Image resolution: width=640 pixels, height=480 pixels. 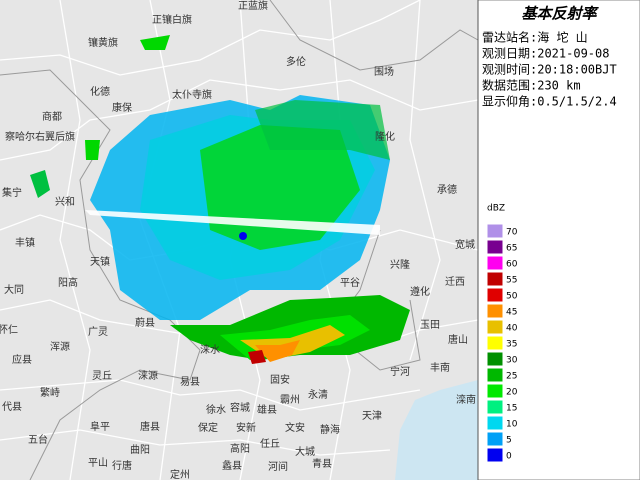 I want to click on place-label: 兴隆, so click(x=400, y=264).